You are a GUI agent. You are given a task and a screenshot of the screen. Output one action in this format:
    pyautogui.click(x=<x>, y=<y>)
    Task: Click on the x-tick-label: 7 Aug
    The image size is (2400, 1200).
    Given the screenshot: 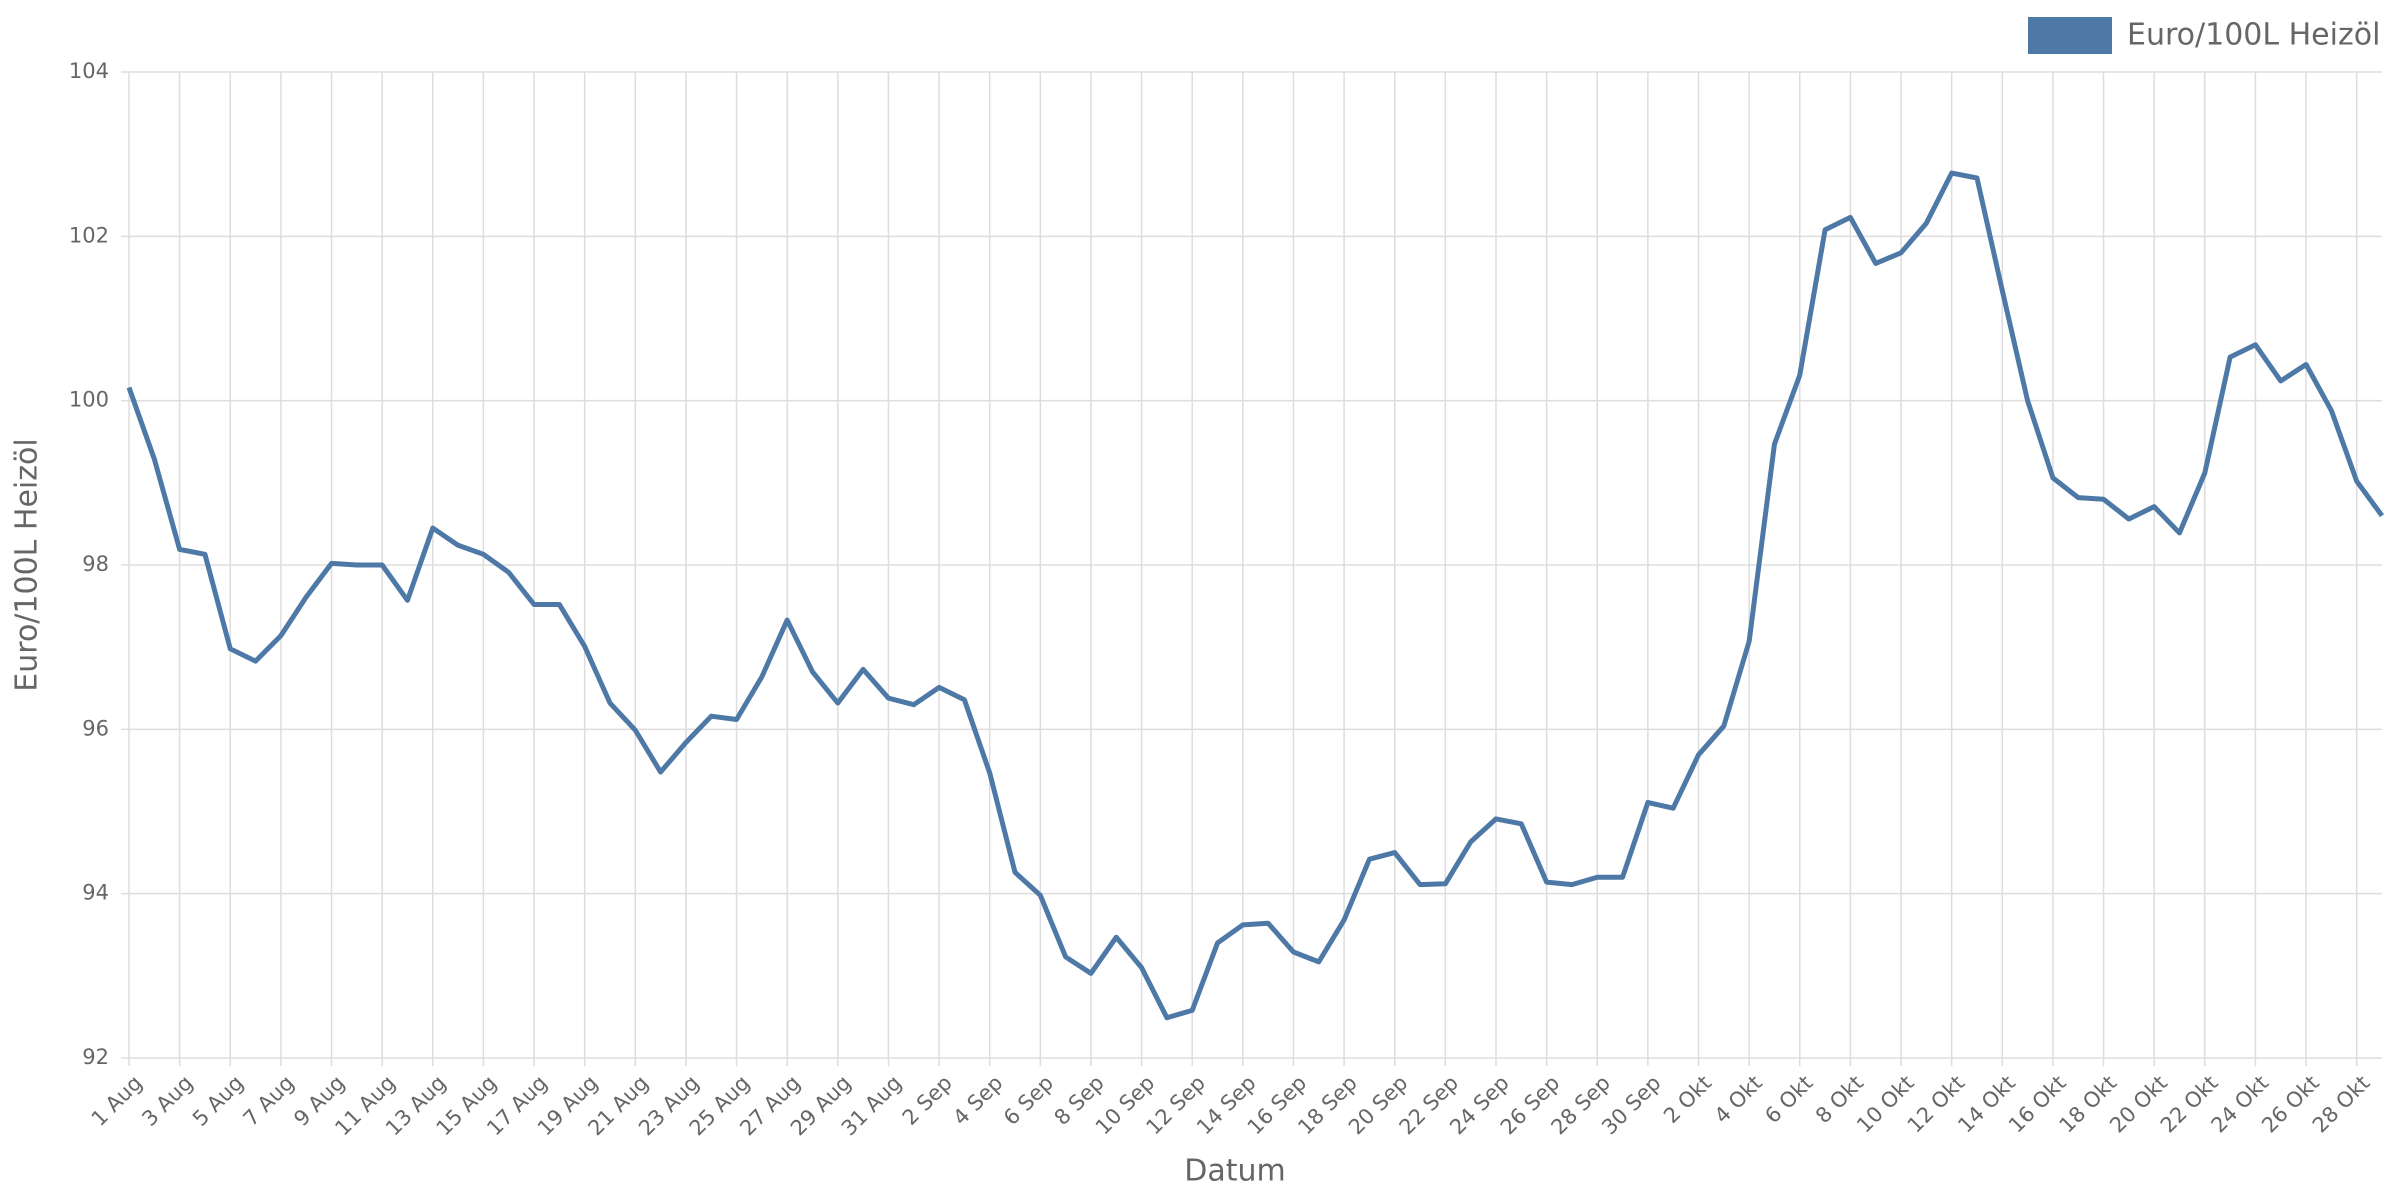 What is the action you would take?
    pyautogui.click(x=269, y=1101)
    